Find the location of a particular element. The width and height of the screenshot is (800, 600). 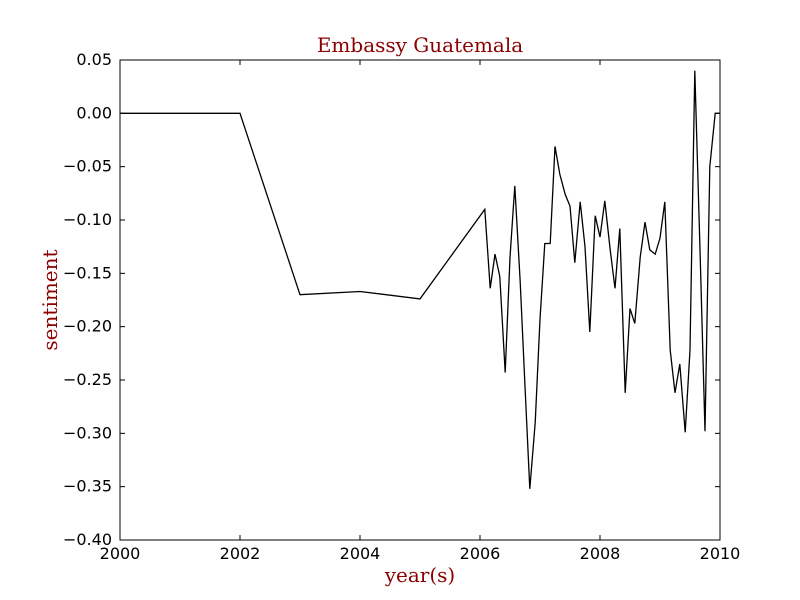

y-tick-label: −0.30 is located at coordinates (87, 432).